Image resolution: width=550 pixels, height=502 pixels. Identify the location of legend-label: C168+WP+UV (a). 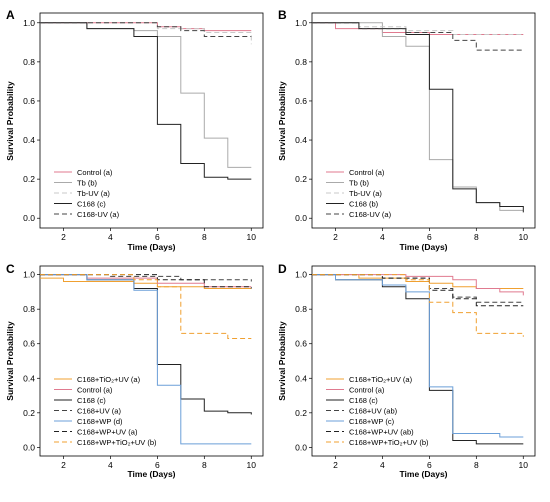
(107, 431).